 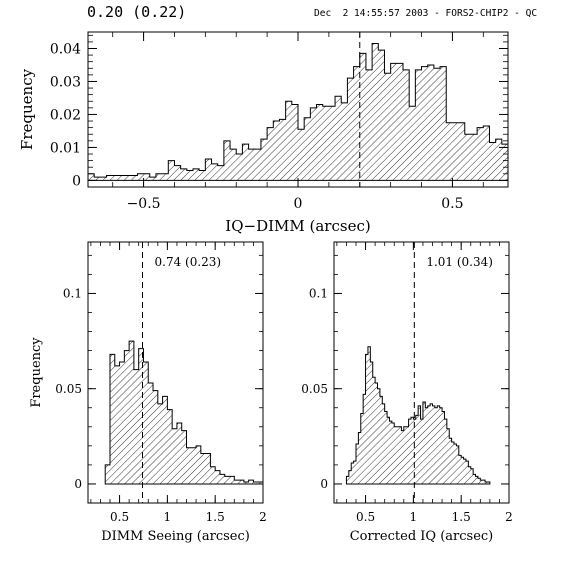 What do you see at coordinates (298, 204) in the screenshot?
I see `x-tick-label: 0` at bounding box center [298, 204].